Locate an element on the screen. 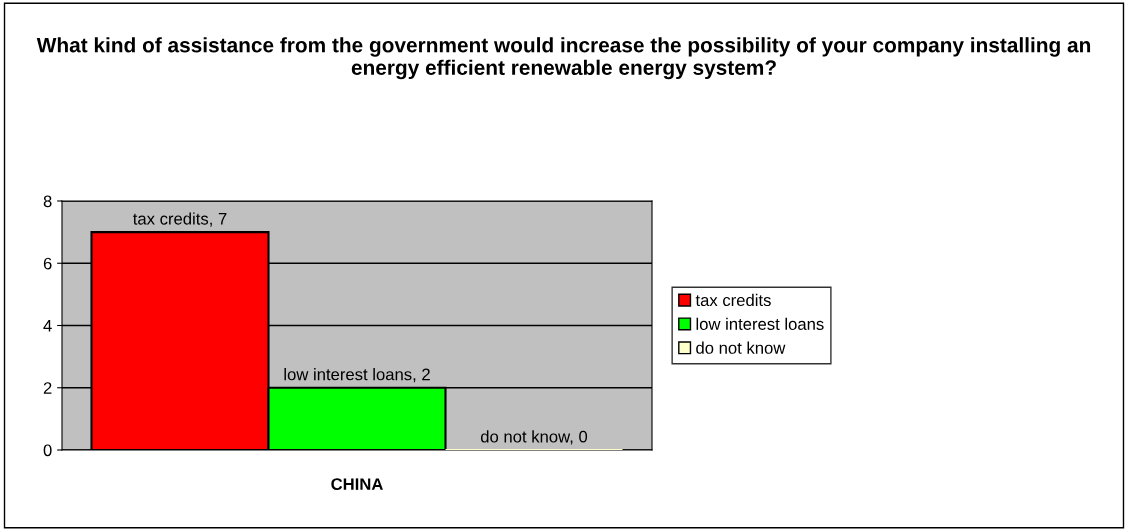  chart-title: What kind of assistance from the government would increase the possibility of your company installing an energy efficient renewable energy system? is located at coordinates (563, 58).